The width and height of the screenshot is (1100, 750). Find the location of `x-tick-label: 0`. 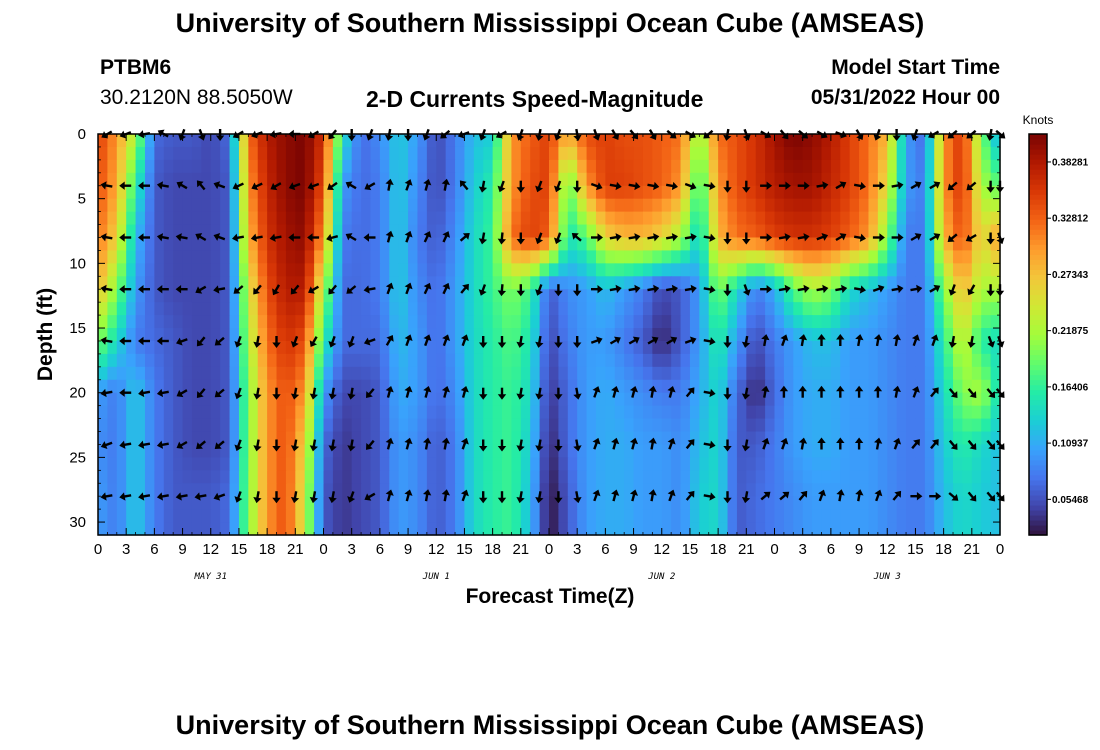

x-tick-label: 0 is located at coordinates (98, 549).